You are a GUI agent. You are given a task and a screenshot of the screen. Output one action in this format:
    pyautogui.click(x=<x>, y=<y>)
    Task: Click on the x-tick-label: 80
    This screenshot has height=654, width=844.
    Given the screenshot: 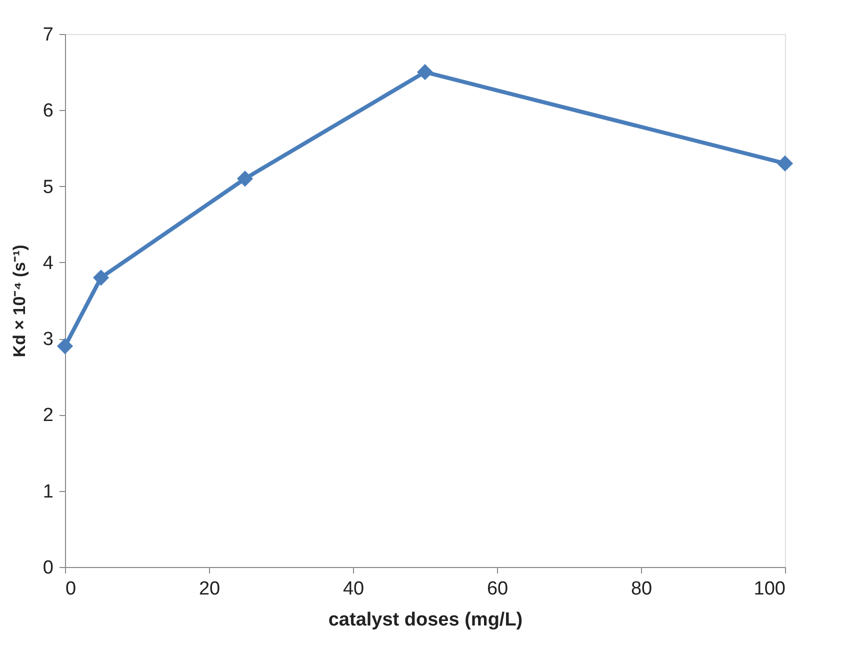 What is the action you would take?
    pyautogui.click(x=641, y=589)
    